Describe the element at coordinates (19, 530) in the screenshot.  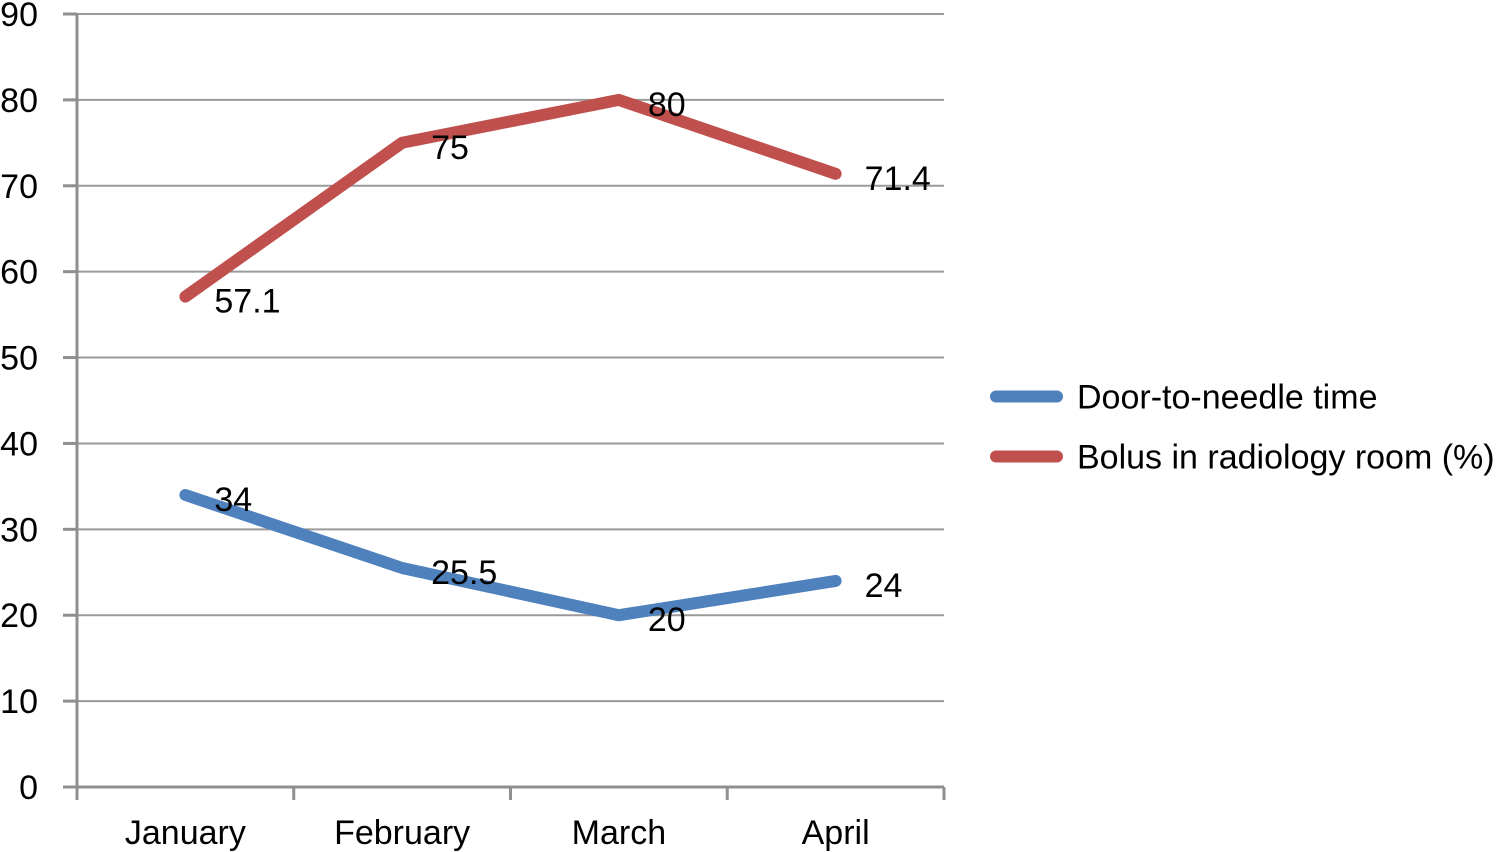
I see `y-axis-tick-label-30: 30` at that location.